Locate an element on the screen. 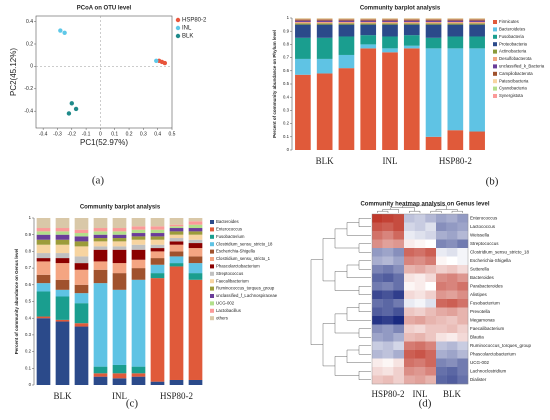 This screenshot has height=420, width=550. row-label: Alistipes is located at coordinates (479, 294).